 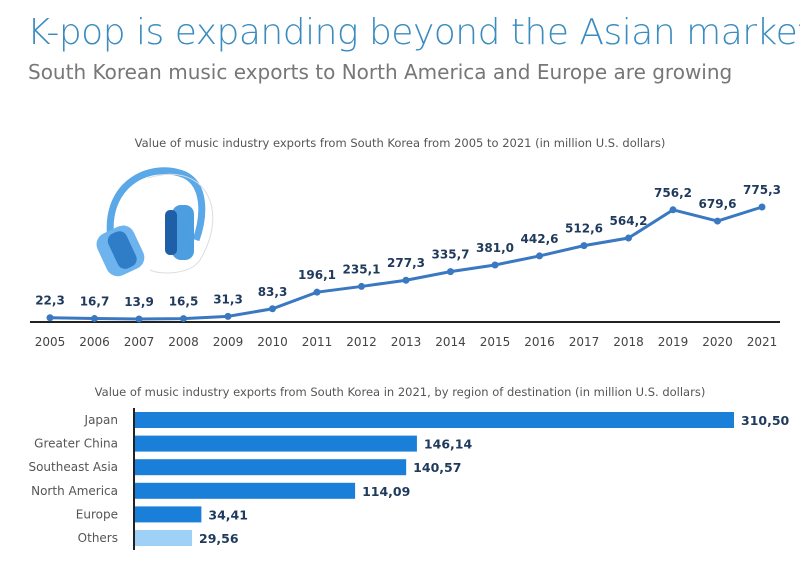 What do you see at coordinates (539, 342) in the screenshot?
I see `x-tick-label: 2016` at bounding box center [539, 342].